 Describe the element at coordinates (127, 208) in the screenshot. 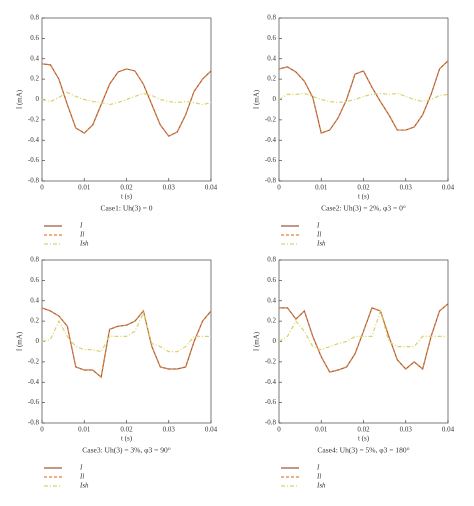

I see `case-caption: Case1: Uh(3) = 0` at that location.